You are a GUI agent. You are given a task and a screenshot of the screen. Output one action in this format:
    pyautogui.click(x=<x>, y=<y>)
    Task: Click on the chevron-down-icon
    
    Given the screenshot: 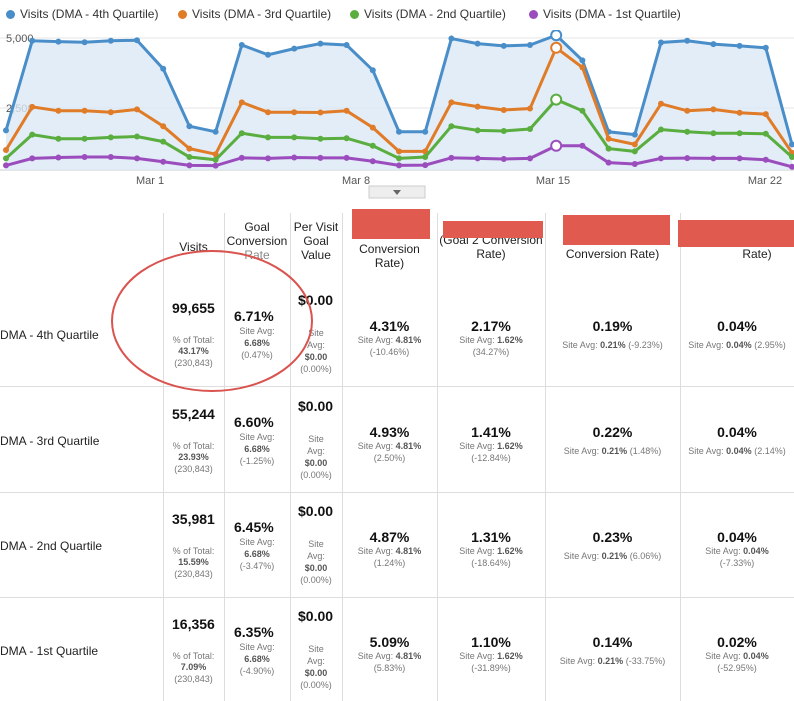 What is the action you would take?
    pyautogui.click(x=397, y=192)
    